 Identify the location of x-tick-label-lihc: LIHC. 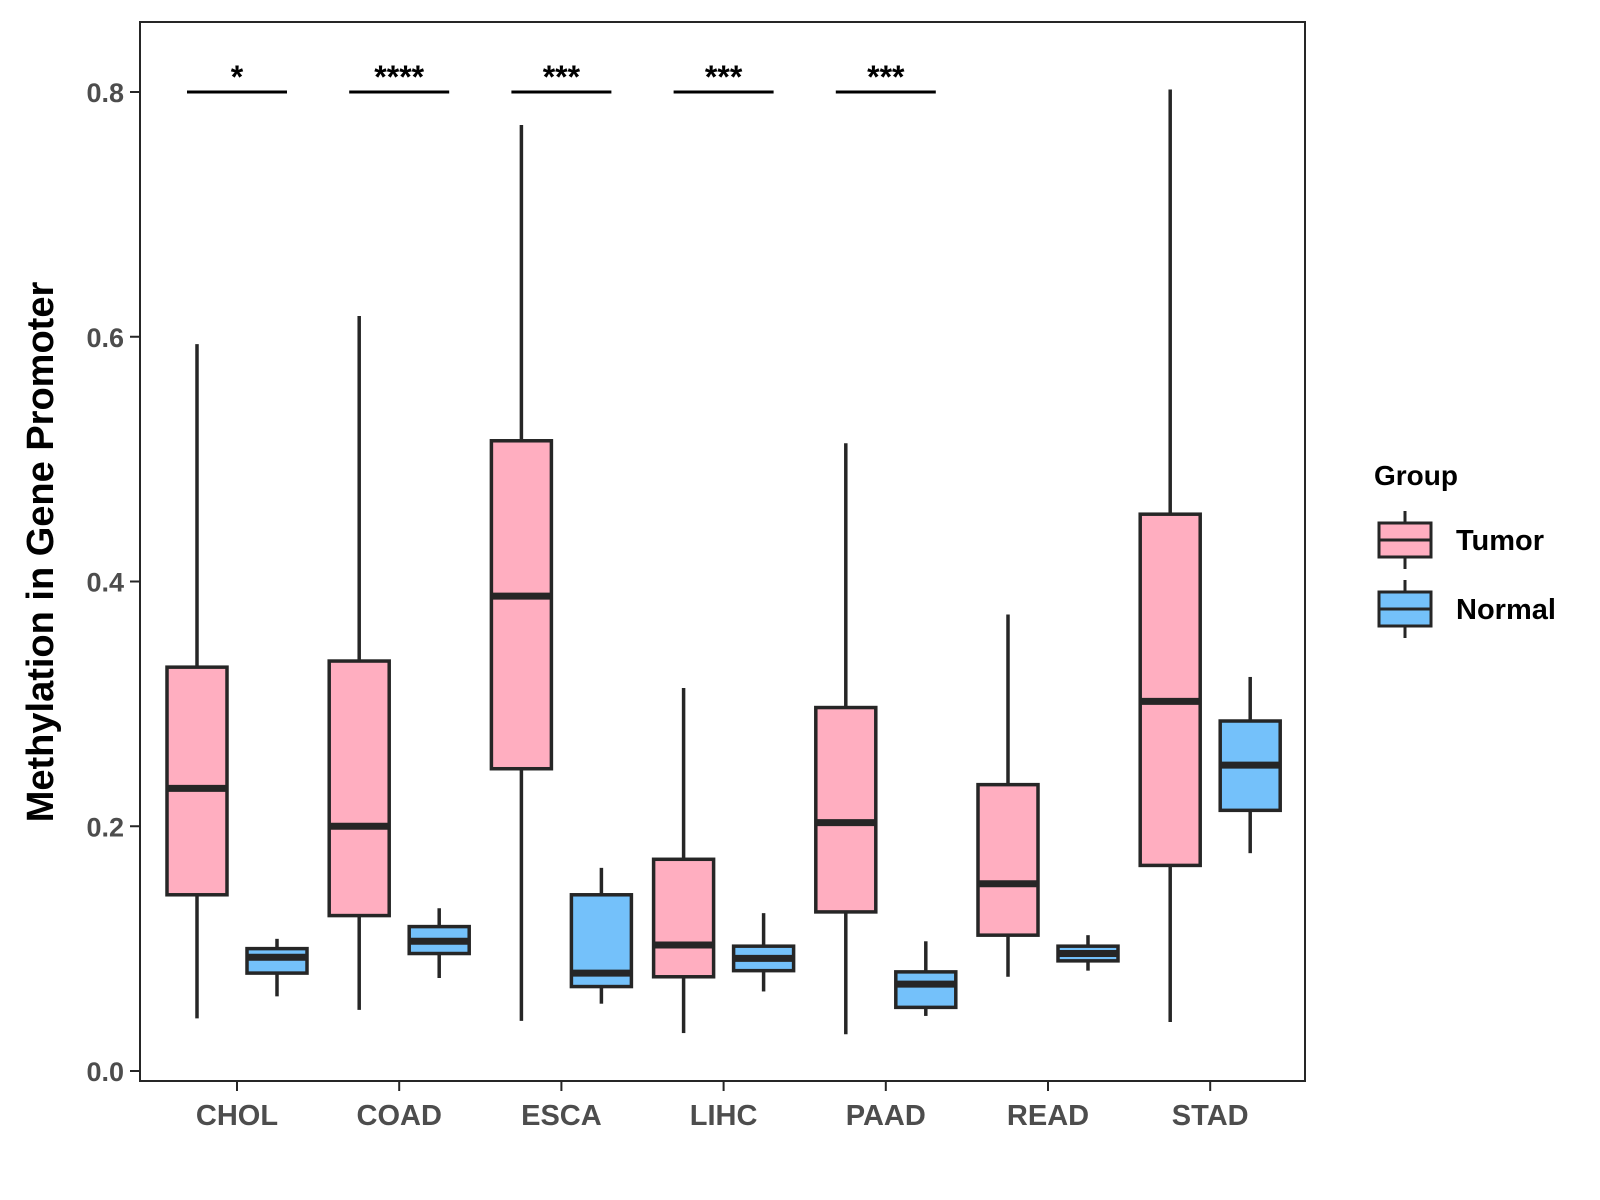
(724, 1116).